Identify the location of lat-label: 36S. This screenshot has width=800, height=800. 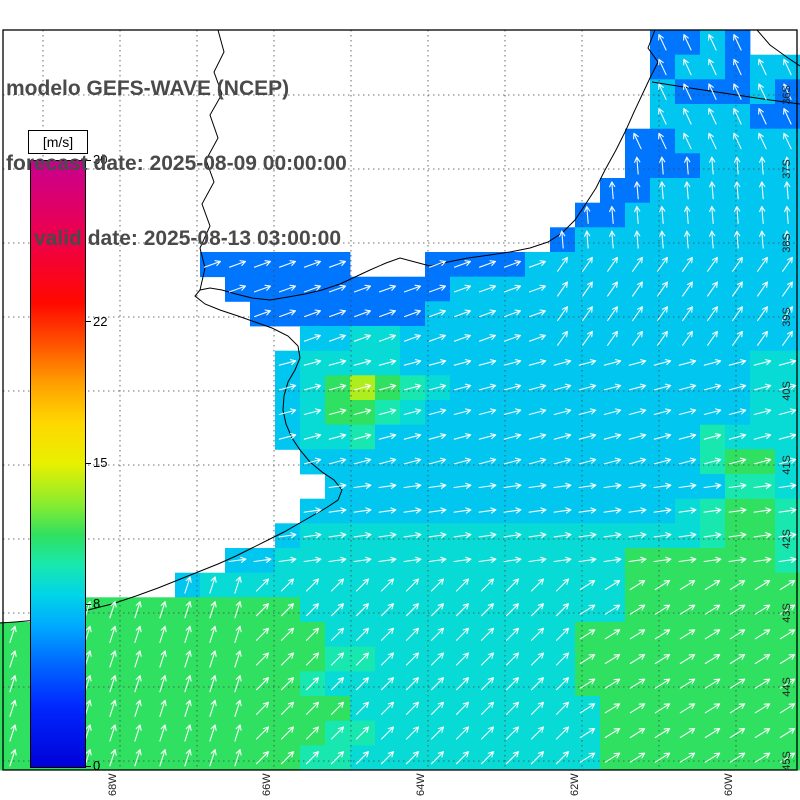
(787, 95).